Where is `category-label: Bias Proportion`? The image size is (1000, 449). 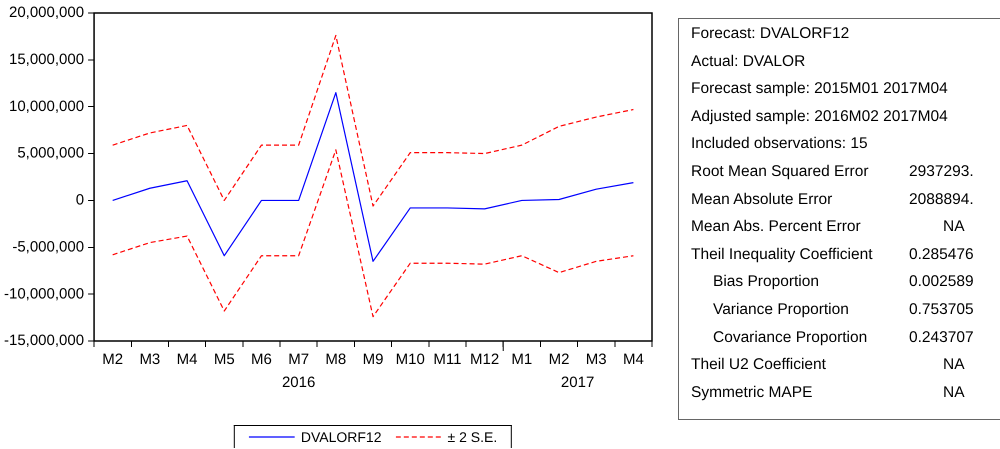
category-label: Bias Proportion is located at coordinates (766, 282).